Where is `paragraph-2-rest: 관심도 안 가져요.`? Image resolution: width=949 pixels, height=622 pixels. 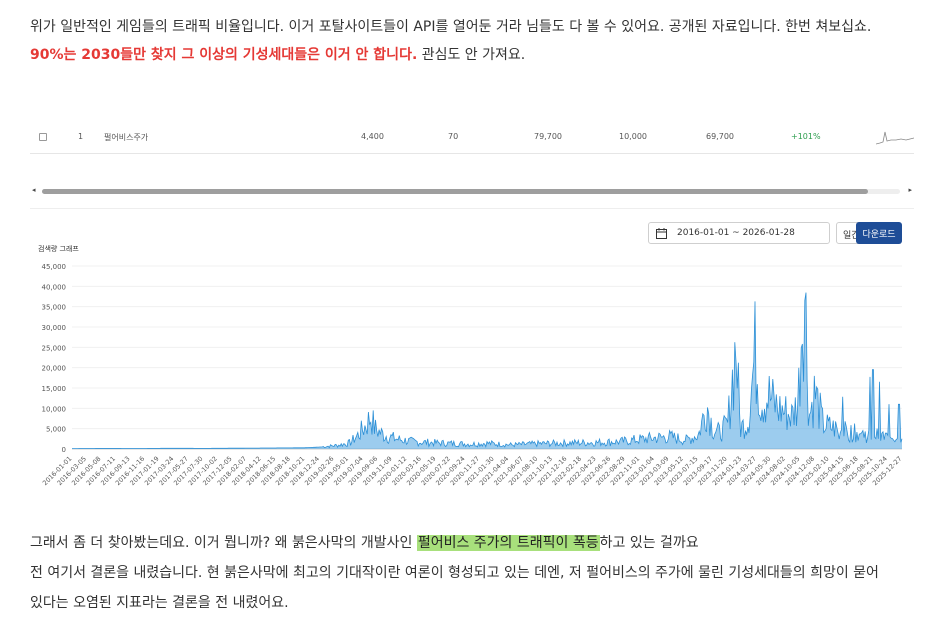
paragraph-2-rest: 관심도 안 가져요. is located at coordinates (471, 55).